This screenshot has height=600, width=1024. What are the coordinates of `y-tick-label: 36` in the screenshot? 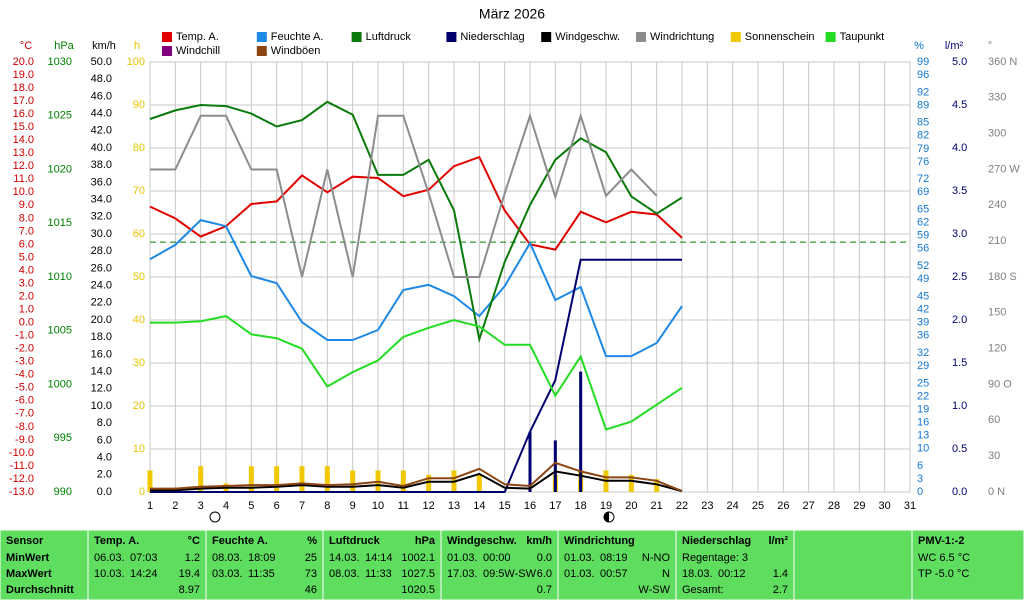 It's located at (923, 336).